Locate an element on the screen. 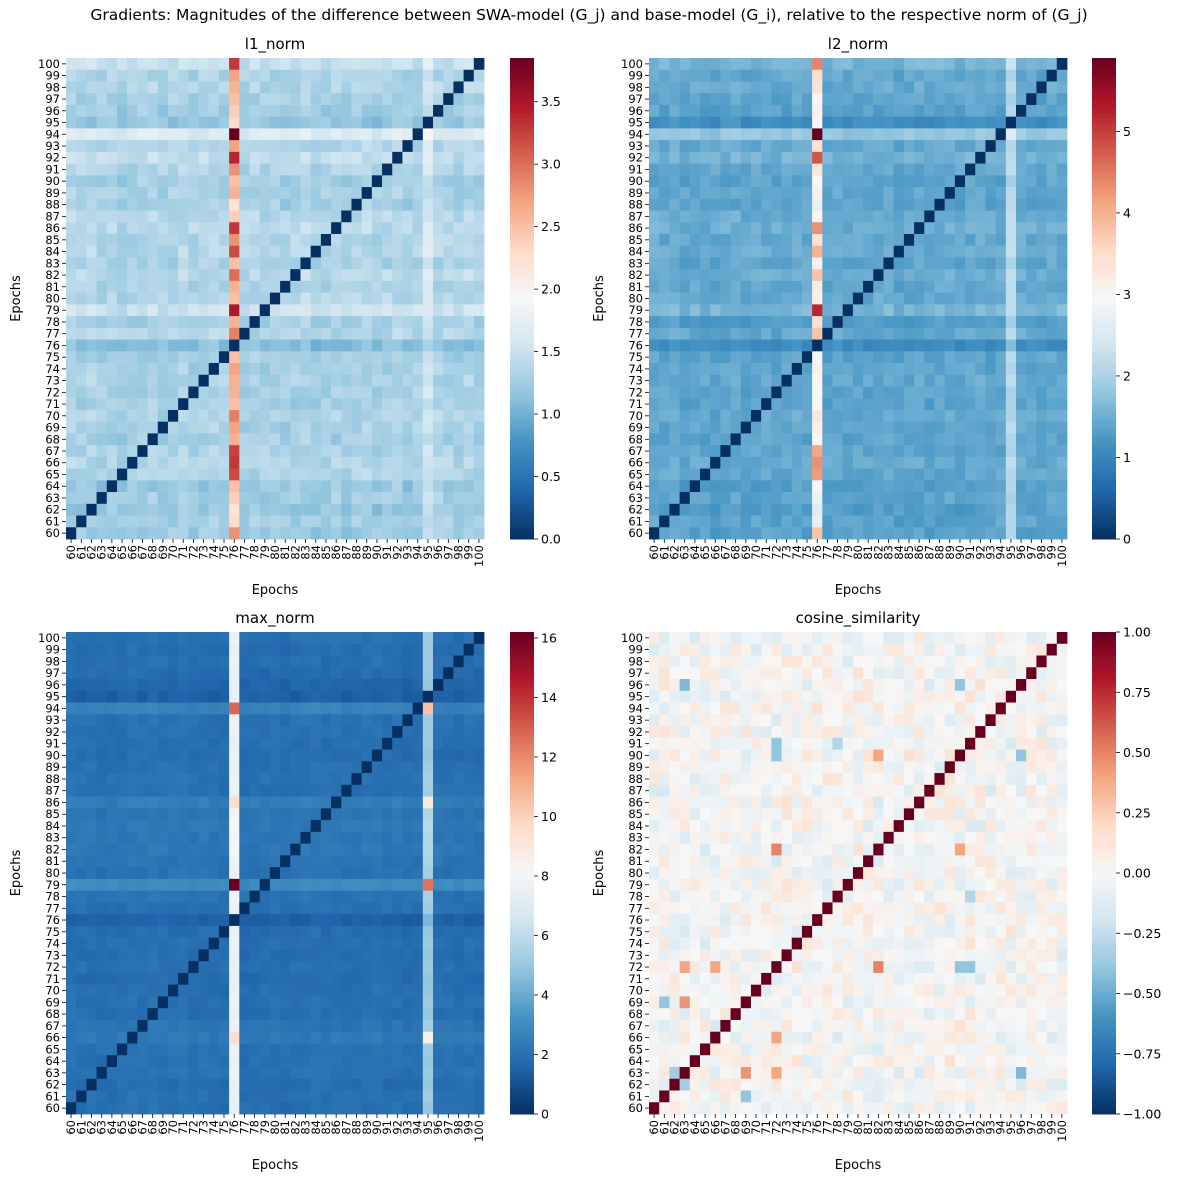  x-tick-label: 61 is located at coordinates (664, 552).